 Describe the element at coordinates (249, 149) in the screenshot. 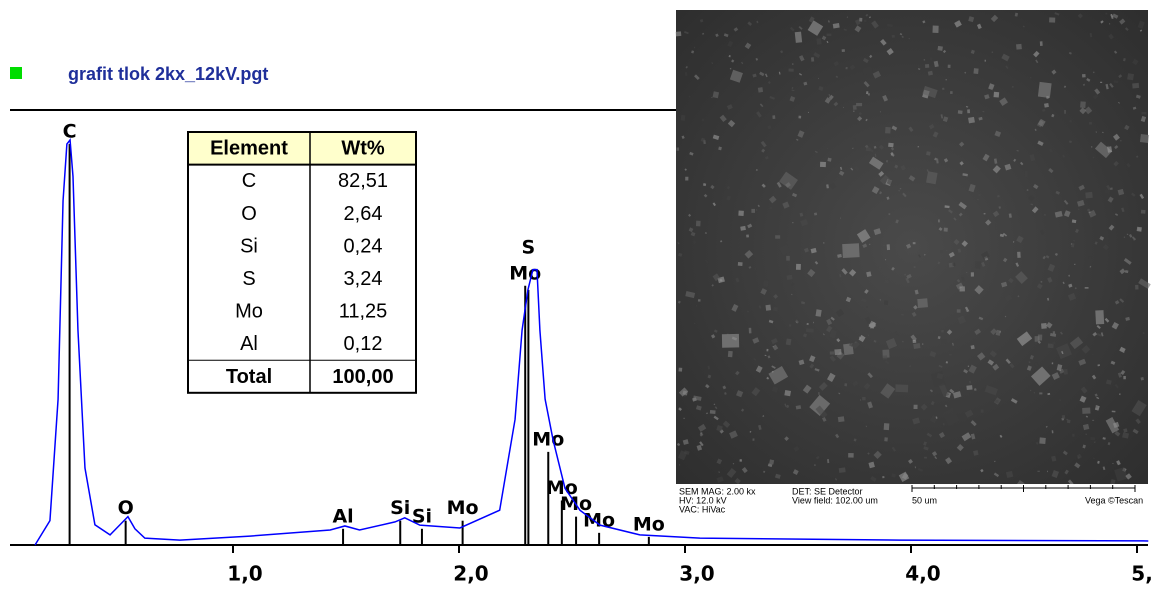

I see `table-header: Element` at that location.